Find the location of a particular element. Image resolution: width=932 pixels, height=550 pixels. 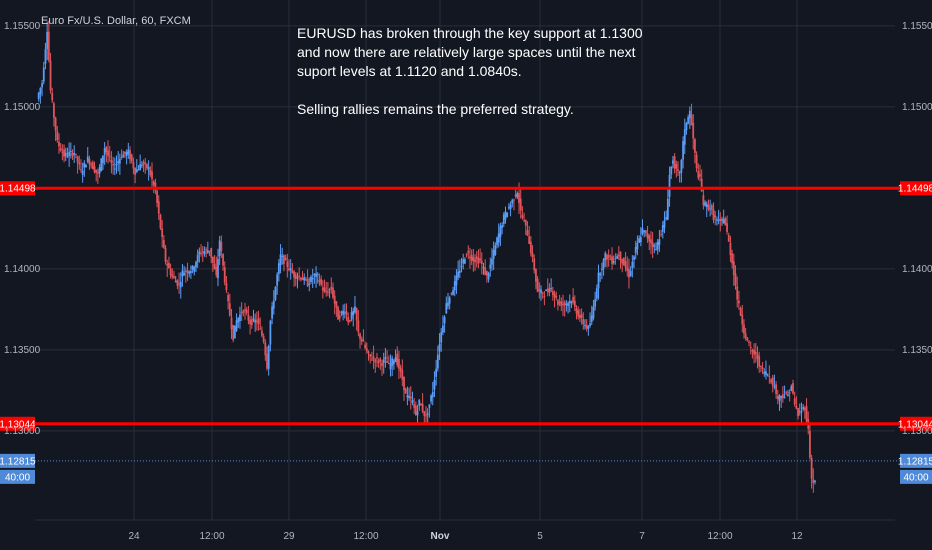

price-axis-right: 1.15500 1.15000 1.14000 1.13500 1.13000 is located at coordinates (917, 229).